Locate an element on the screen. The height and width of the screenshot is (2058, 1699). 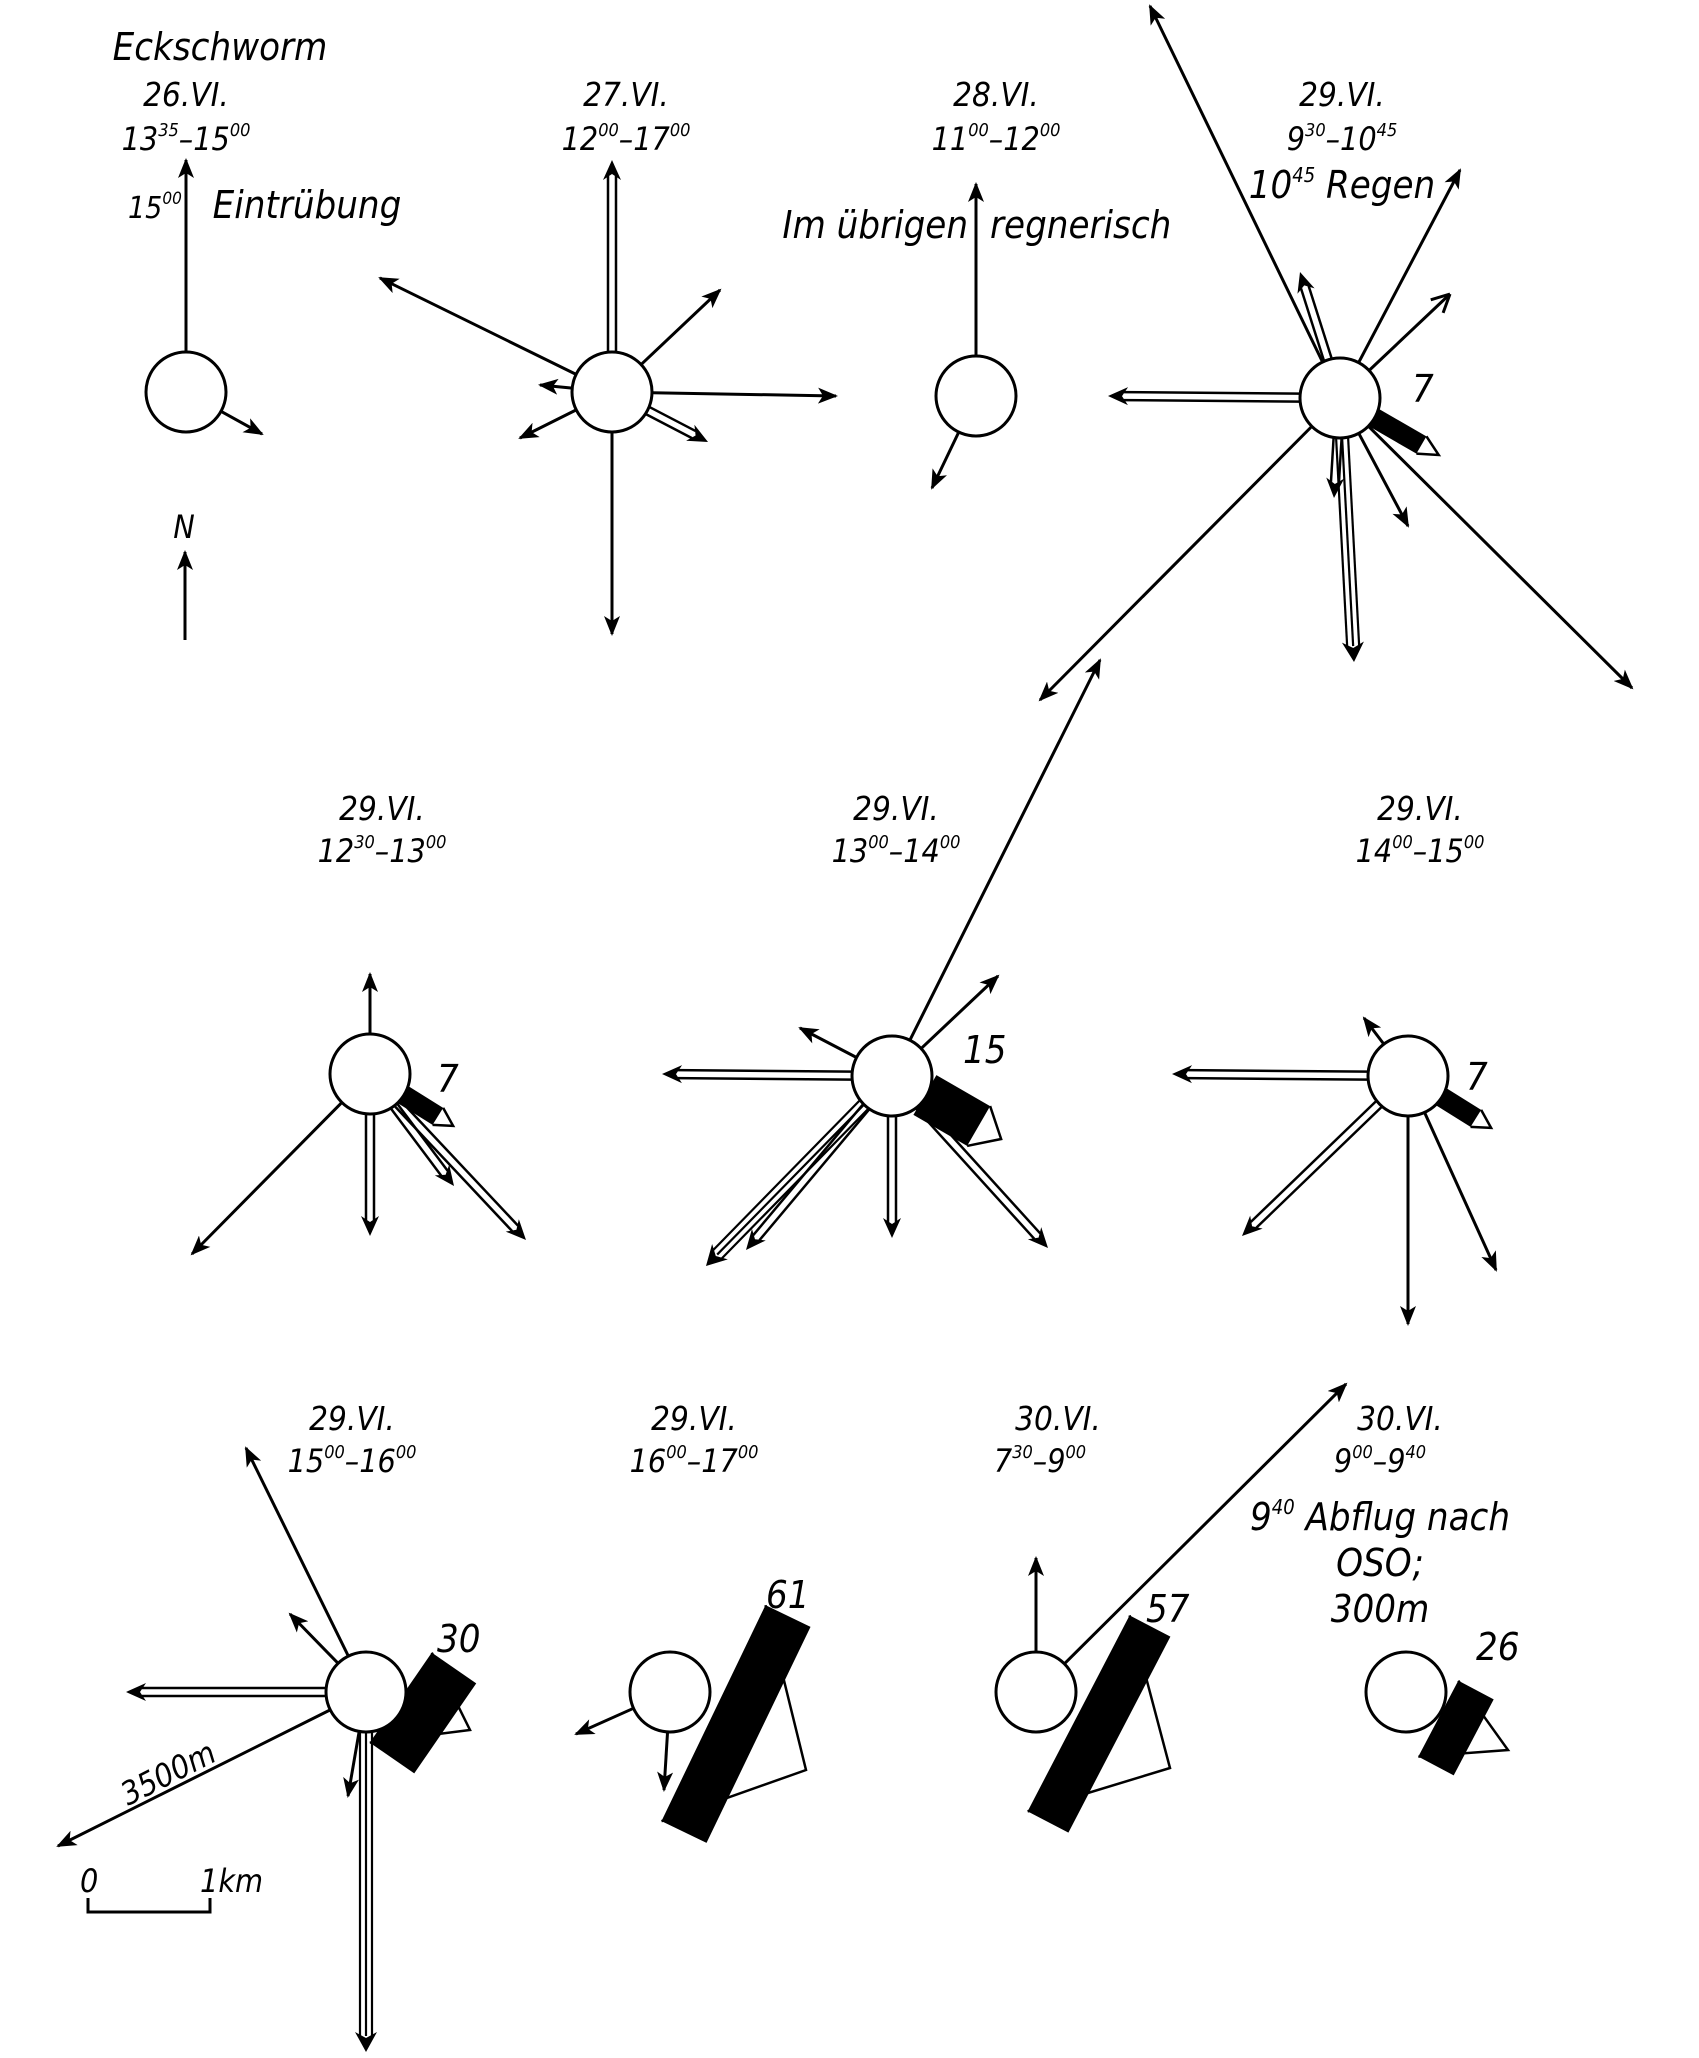
panel-11-time: 900–940 is located at coordinates (1380, 1461).